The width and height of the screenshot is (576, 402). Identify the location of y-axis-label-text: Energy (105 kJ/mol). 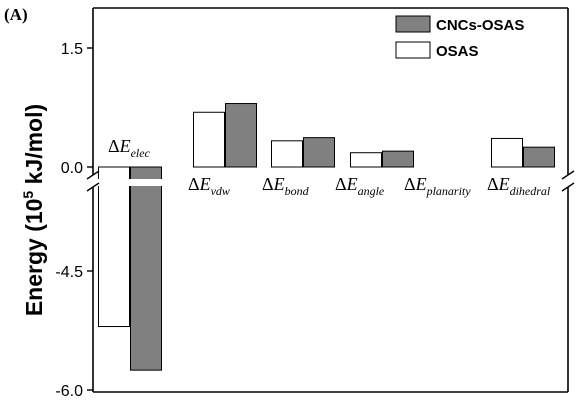
(33, 210).